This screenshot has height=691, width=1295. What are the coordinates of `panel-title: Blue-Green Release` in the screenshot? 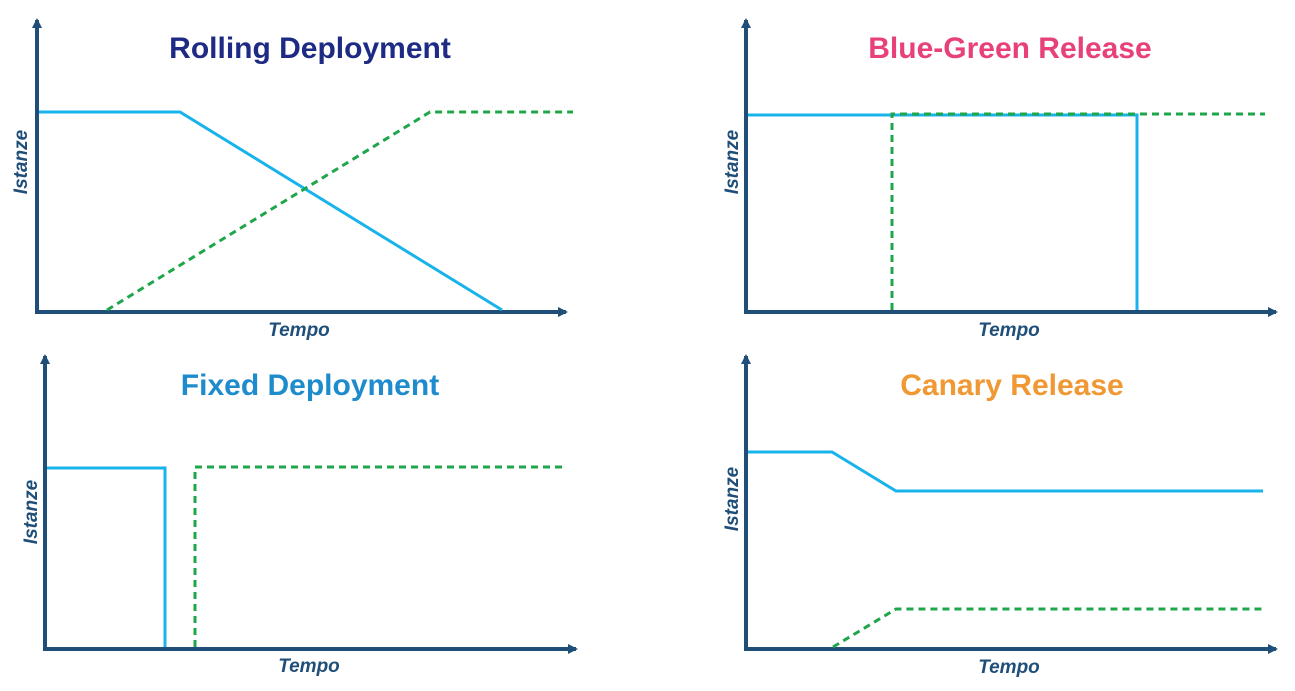 It's located at (1009, 48).